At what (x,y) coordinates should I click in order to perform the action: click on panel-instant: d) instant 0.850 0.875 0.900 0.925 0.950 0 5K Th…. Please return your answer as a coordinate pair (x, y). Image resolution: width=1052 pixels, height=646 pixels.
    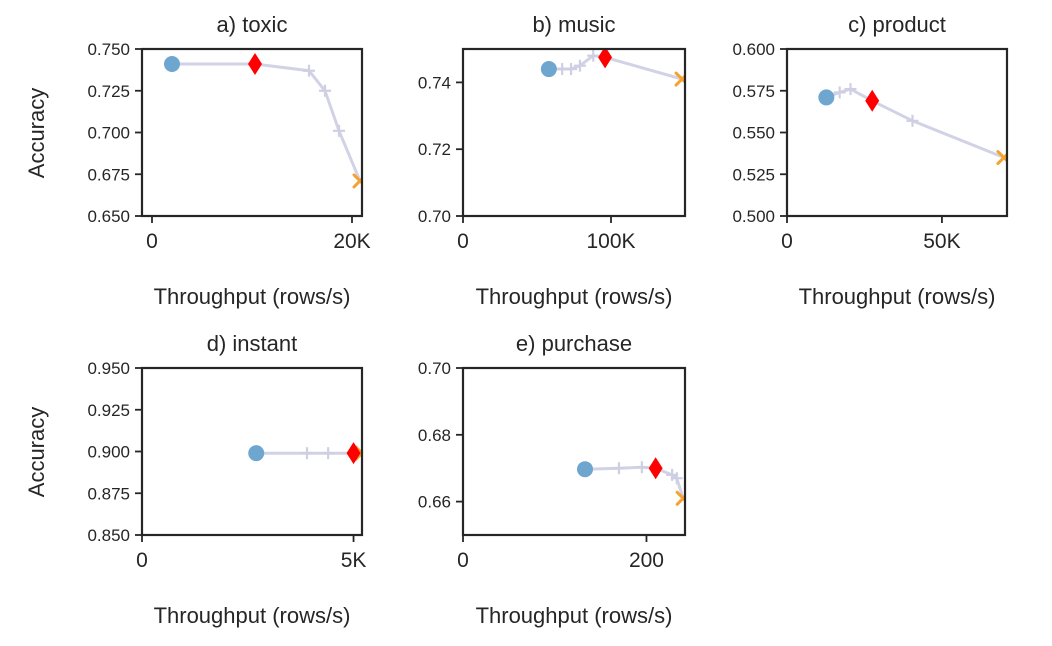
    Looking at the image, I should click on (227, 479).